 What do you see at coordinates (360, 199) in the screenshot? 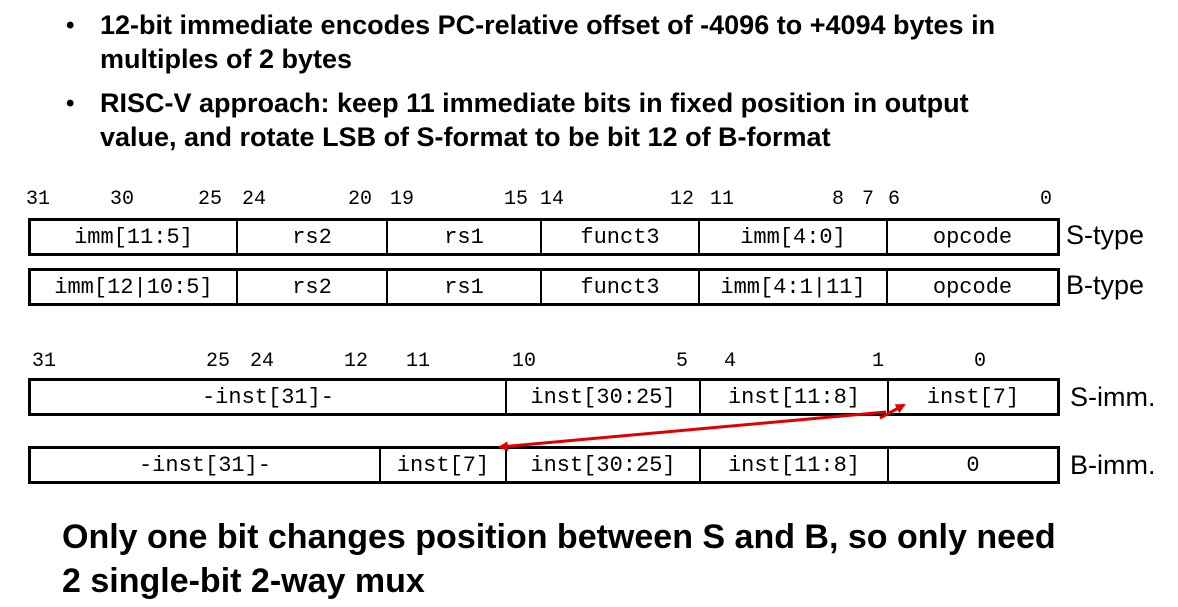
I see `bit-number: 20` at bounding box center [360, 199].